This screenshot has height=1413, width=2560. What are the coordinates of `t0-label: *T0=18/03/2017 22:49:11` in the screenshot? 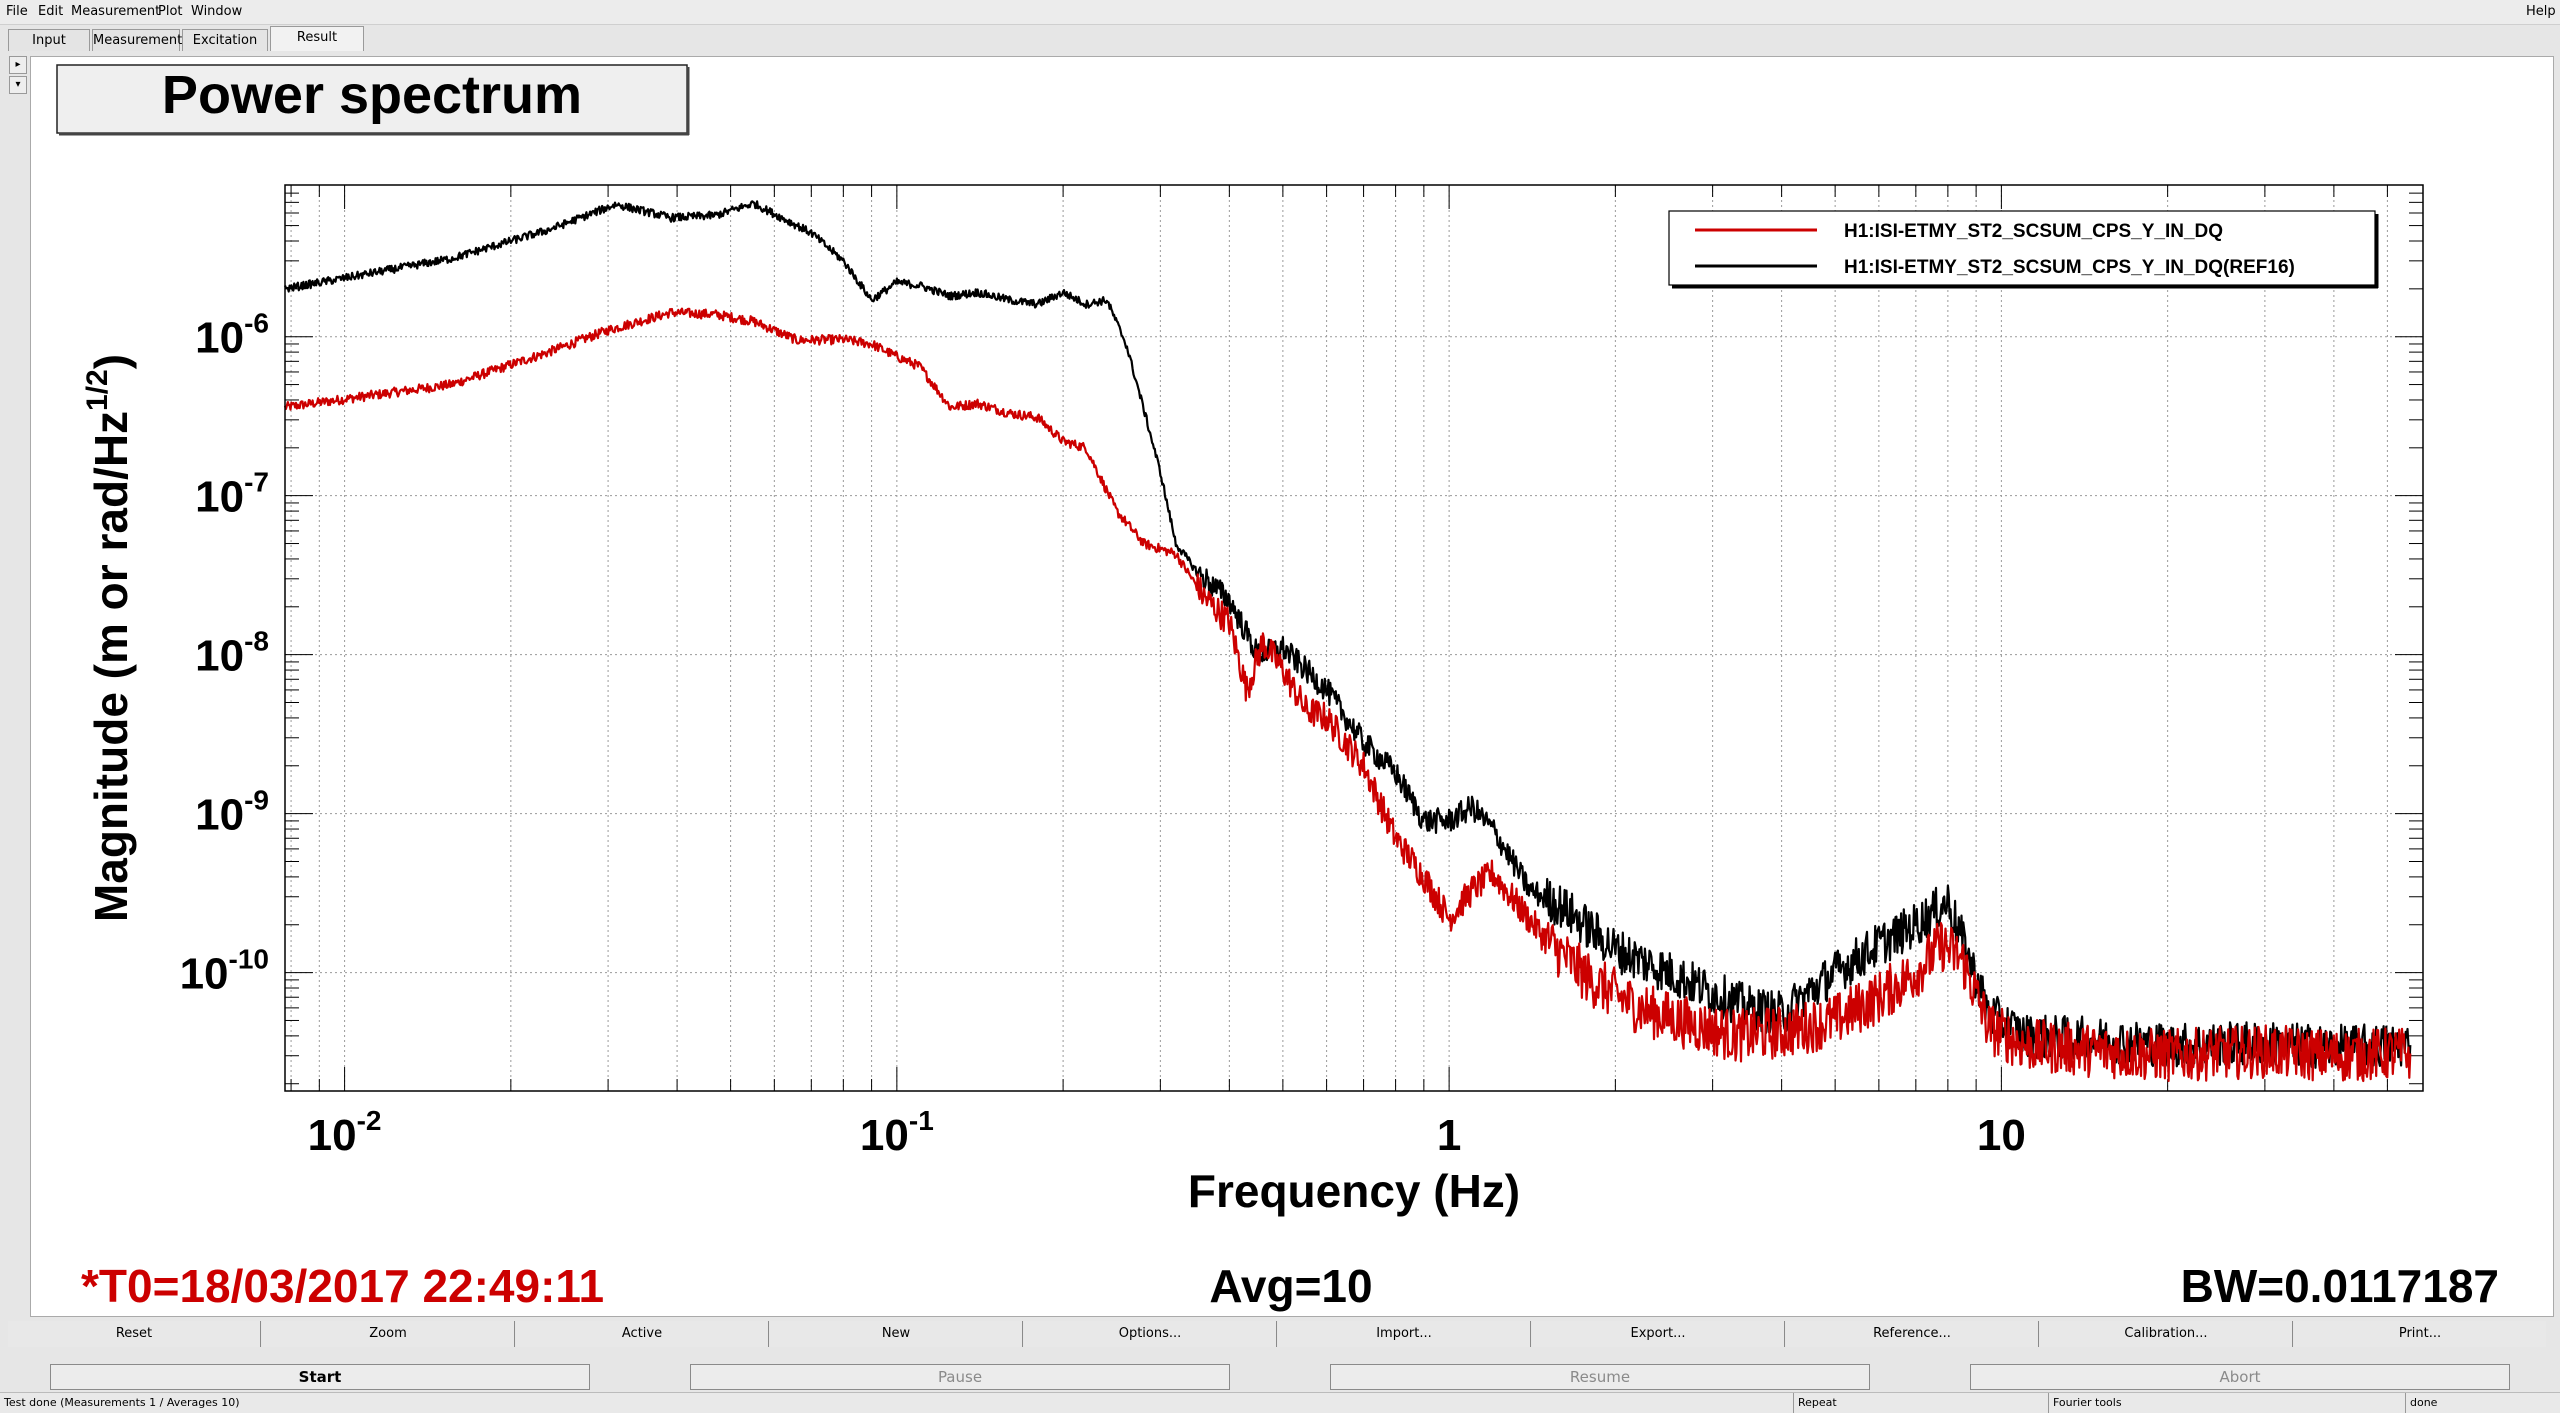 It's located at (342, 1286).